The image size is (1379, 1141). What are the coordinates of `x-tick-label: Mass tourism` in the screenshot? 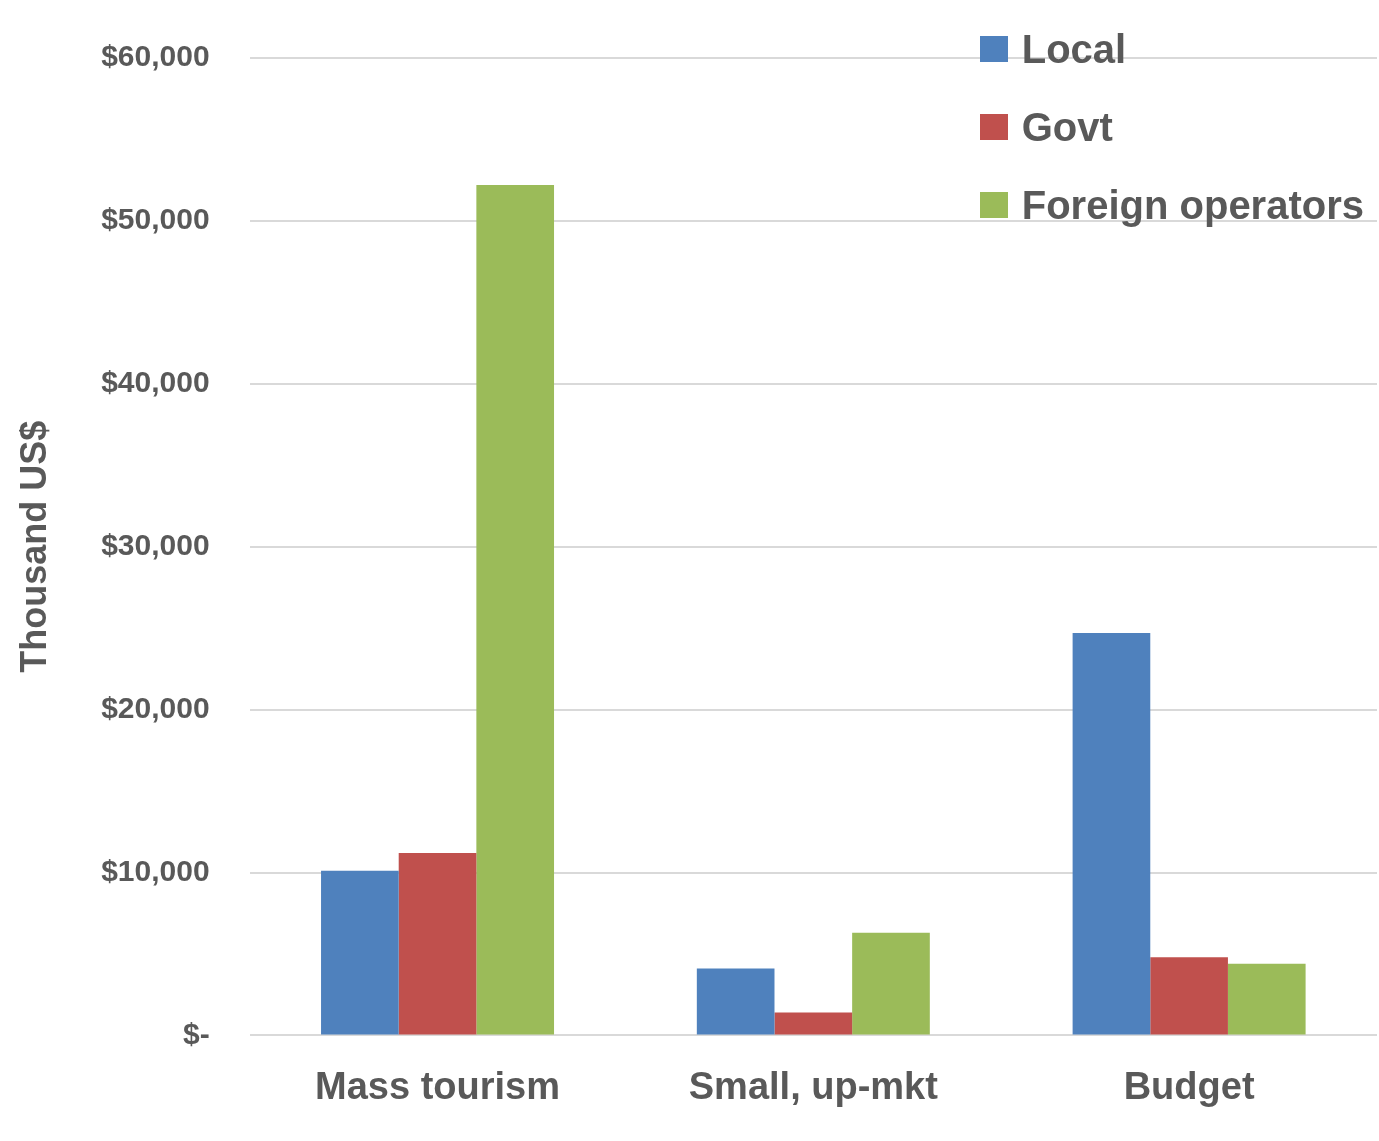 It's located at (438, 1085).